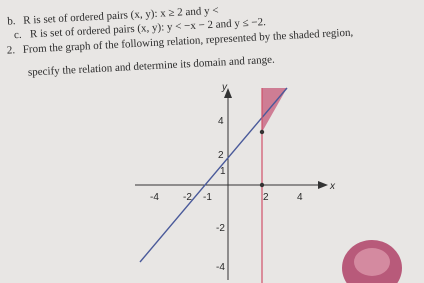 The height and width of the screenshot is (283, 424). I want to click on x-axis-label: x, so click(332, 186).